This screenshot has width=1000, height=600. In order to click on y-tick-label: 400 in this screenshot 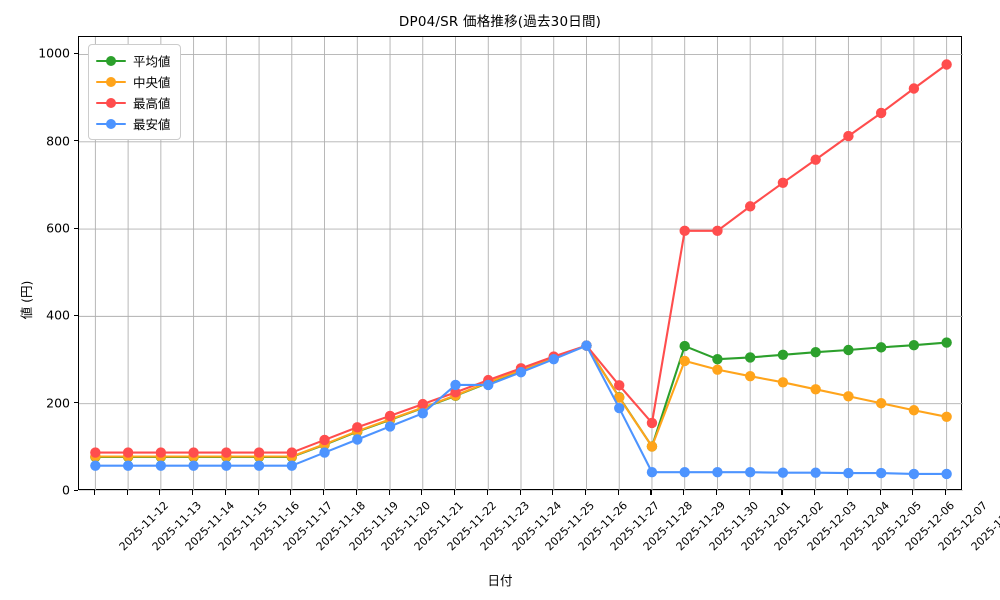, I will do `click(58, 315)`.